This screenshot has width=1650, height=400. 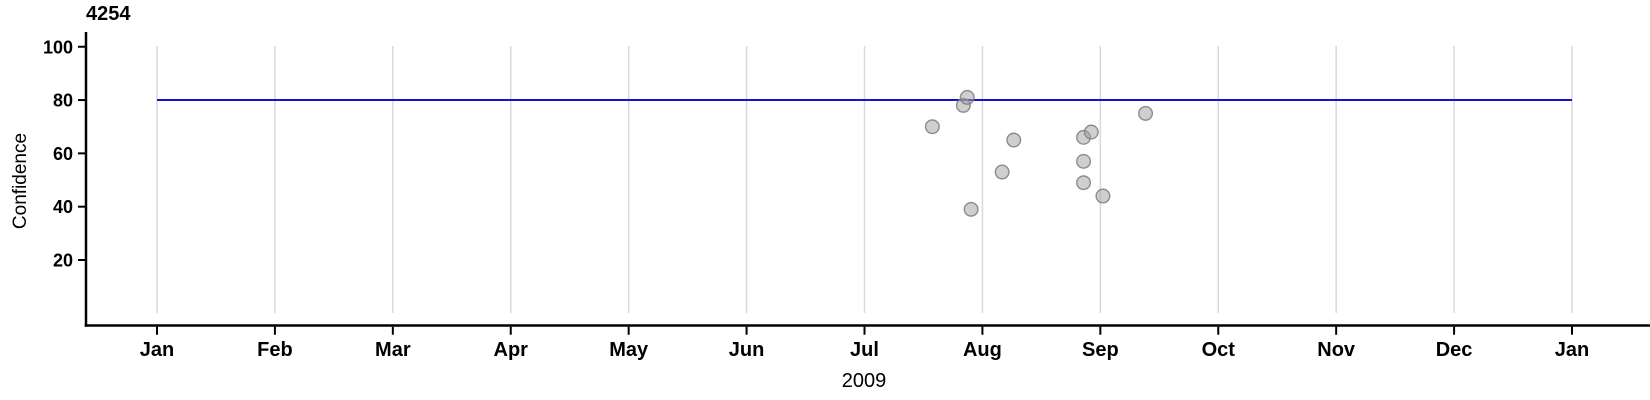 I want to click on x-tick-label: Mar, so click(x=393, y=350).